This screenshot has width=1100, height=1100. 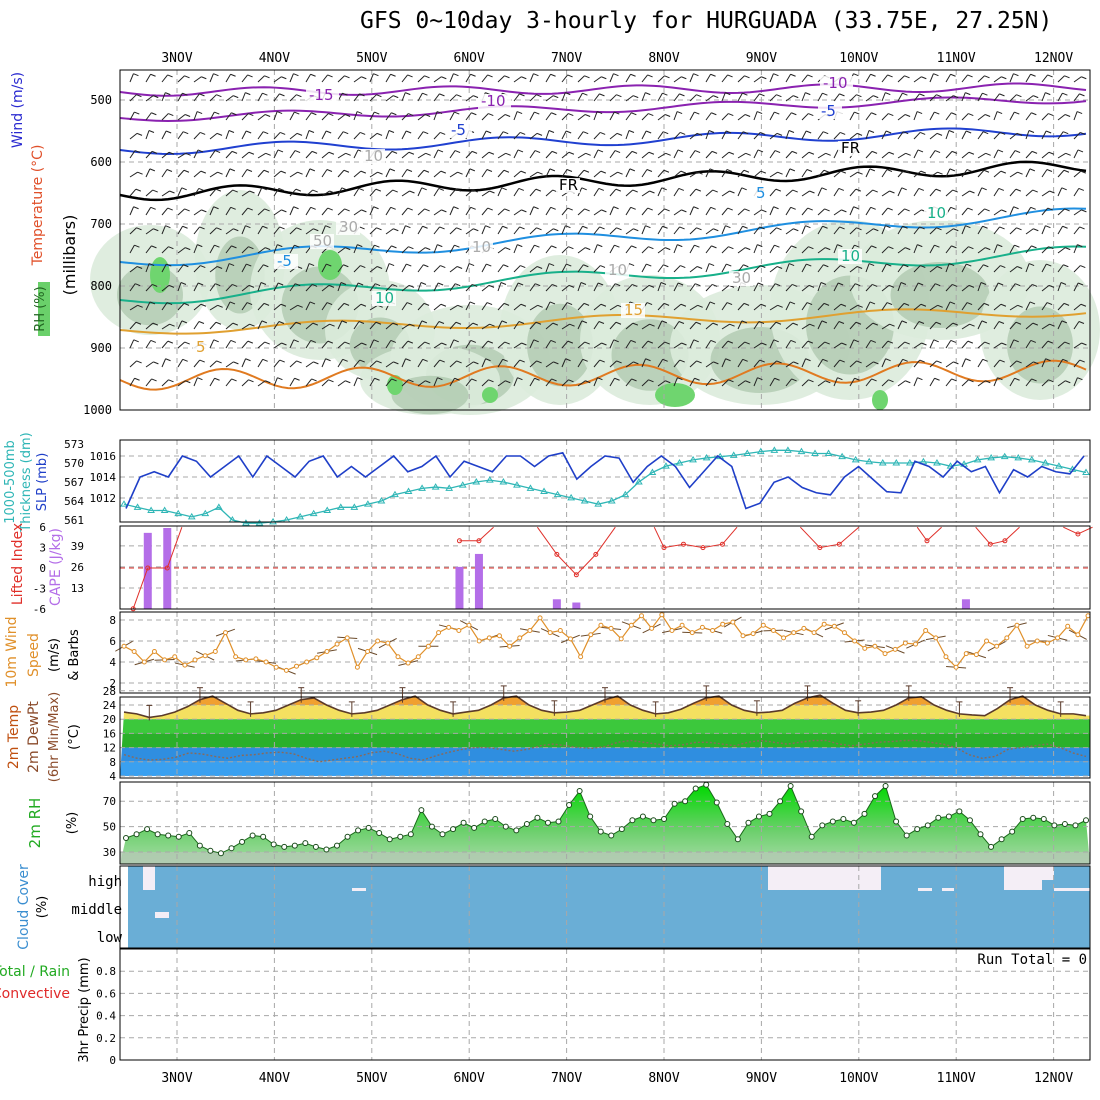 What do you see at coordinates (476, 534) in the screenshot?
I see `series-lifted-index` at bounding box center [476, 534].